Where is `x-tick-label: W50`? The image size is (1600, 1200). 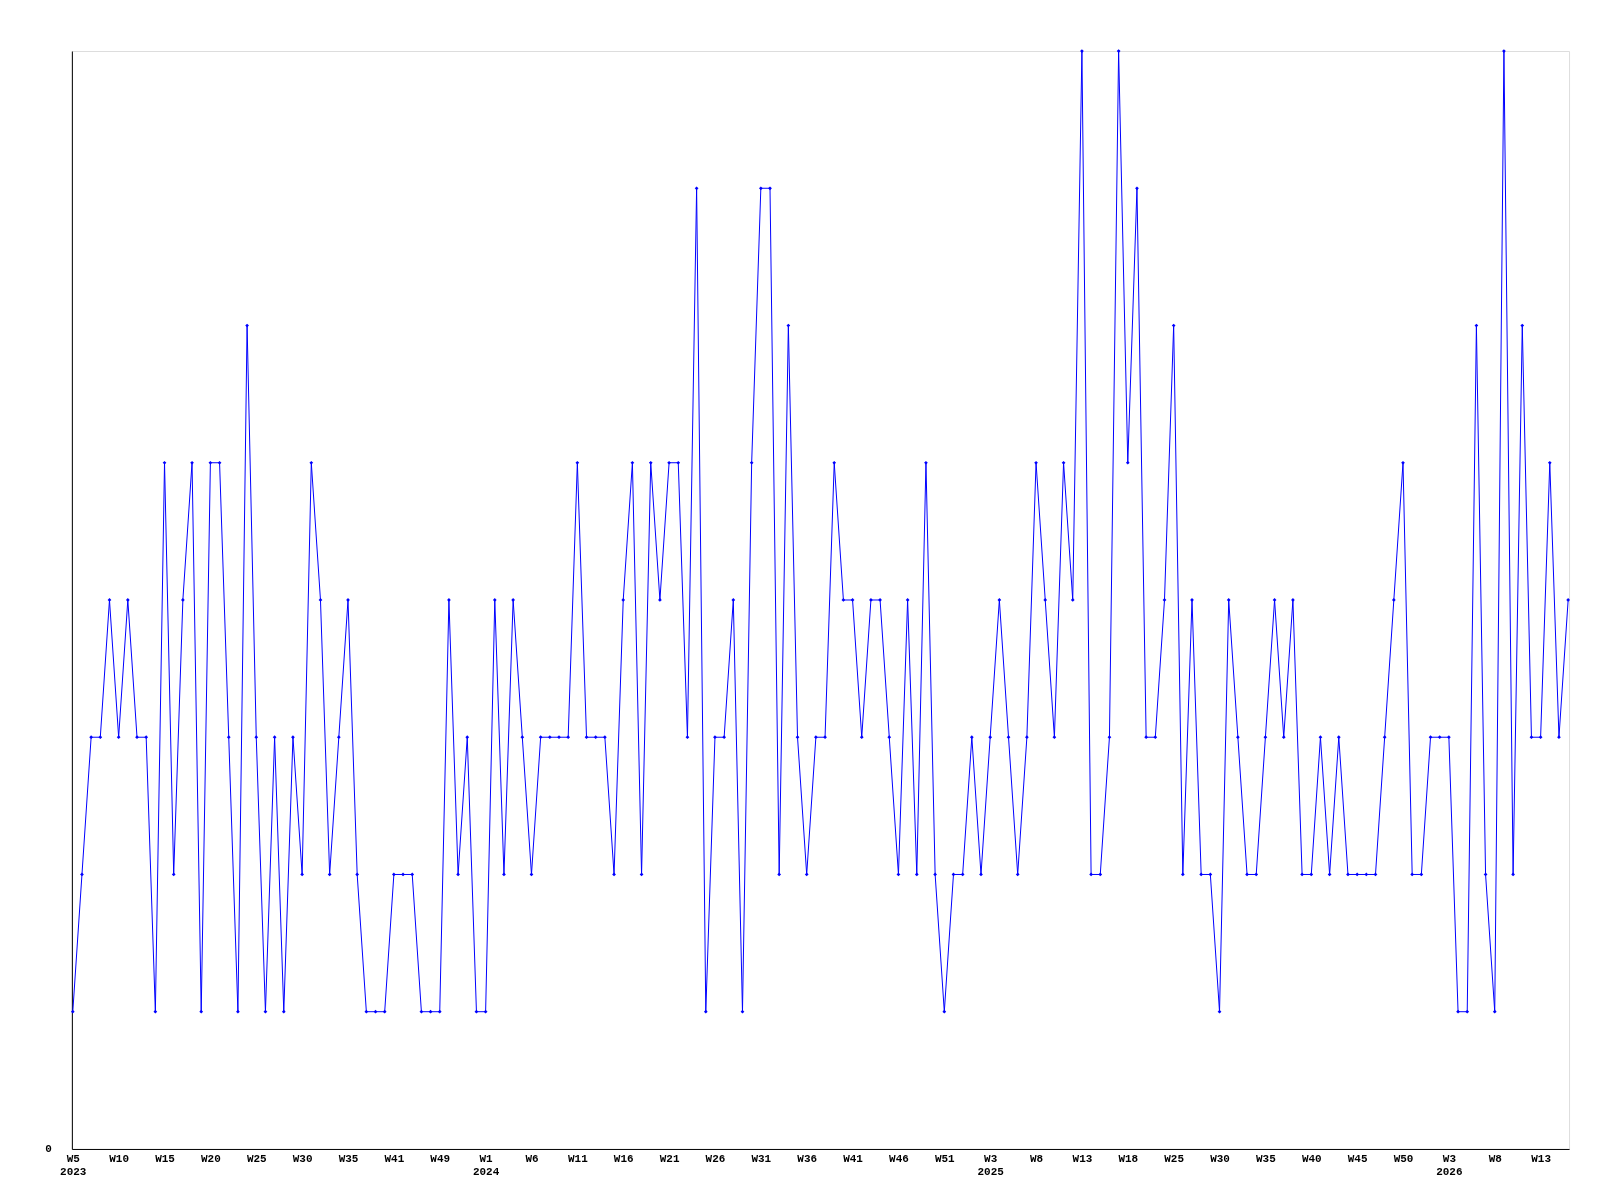 x-tick-label: W50 is located at coordinates (1403, 1159).